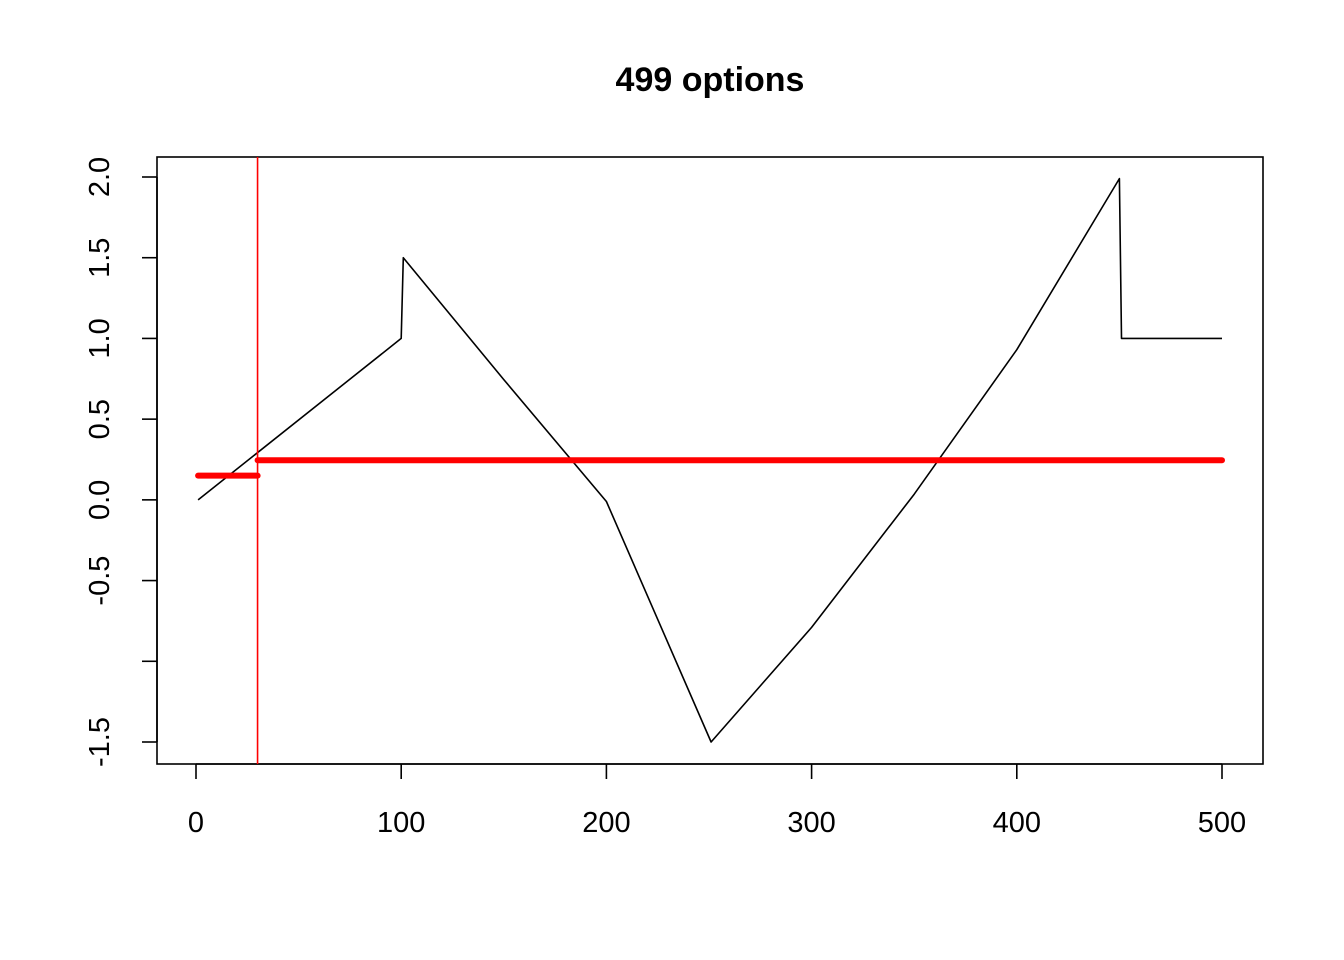 Image resolution: width=1344 pixels, height=960 pixels. I want to click on x-axis: 0 100 200 300 400 500, so click(717, 801).